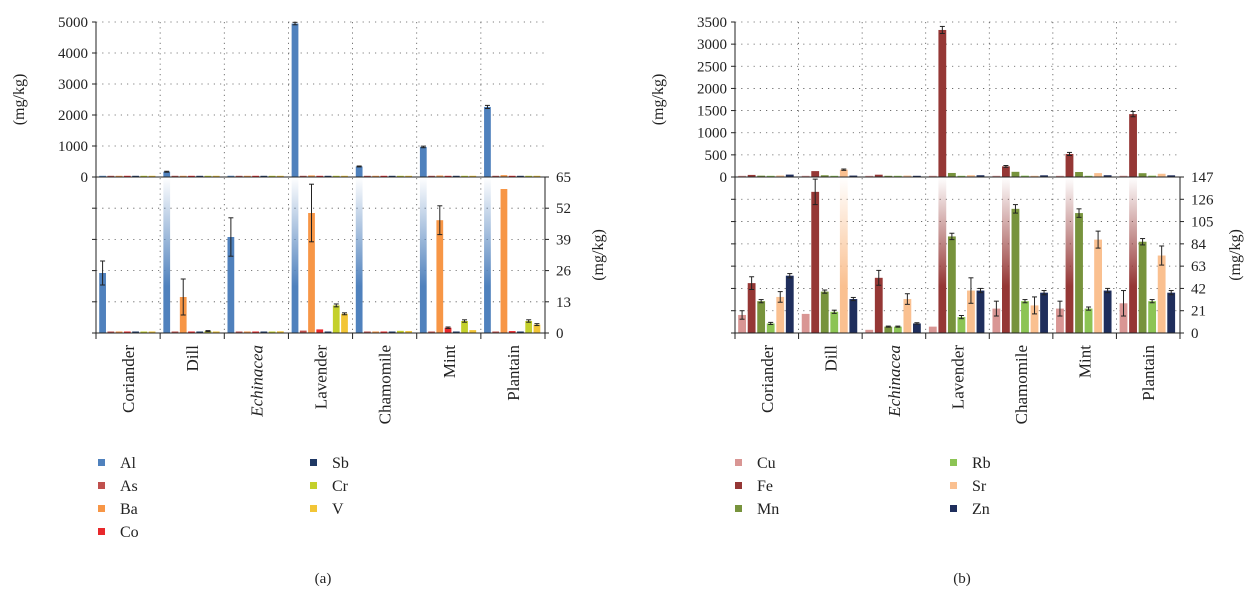 The height and width of the screenshot is (592, 1248). Describe the element at coordinates (73, 54) in the screenshot. I see `y-tick-label-top: 4000` at that location.